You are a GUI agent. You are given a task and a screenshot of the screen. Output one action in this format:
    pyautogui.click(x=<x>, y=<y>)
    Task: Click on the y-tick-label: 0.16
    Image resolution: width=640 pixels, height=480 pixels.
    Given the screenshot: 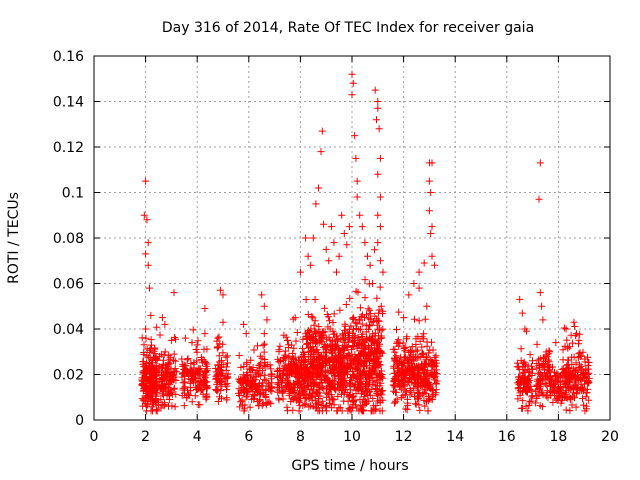 What is the action you would take?
    pyautogui.click(x=68, y=57)
    